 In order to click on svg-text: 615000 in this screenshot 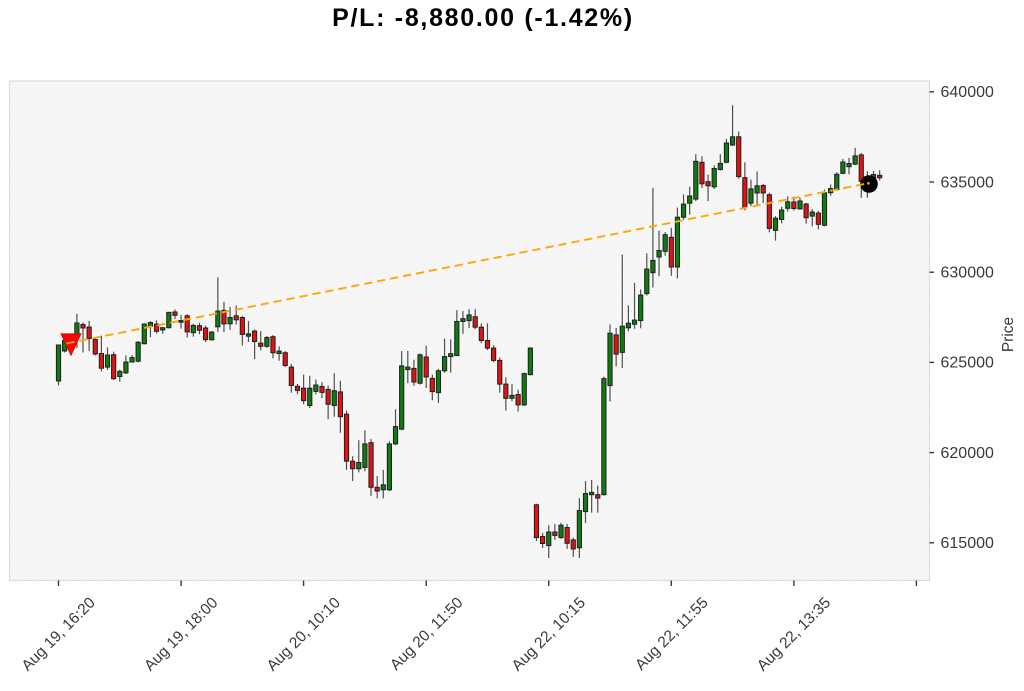, I will do `click(967, 543)`.